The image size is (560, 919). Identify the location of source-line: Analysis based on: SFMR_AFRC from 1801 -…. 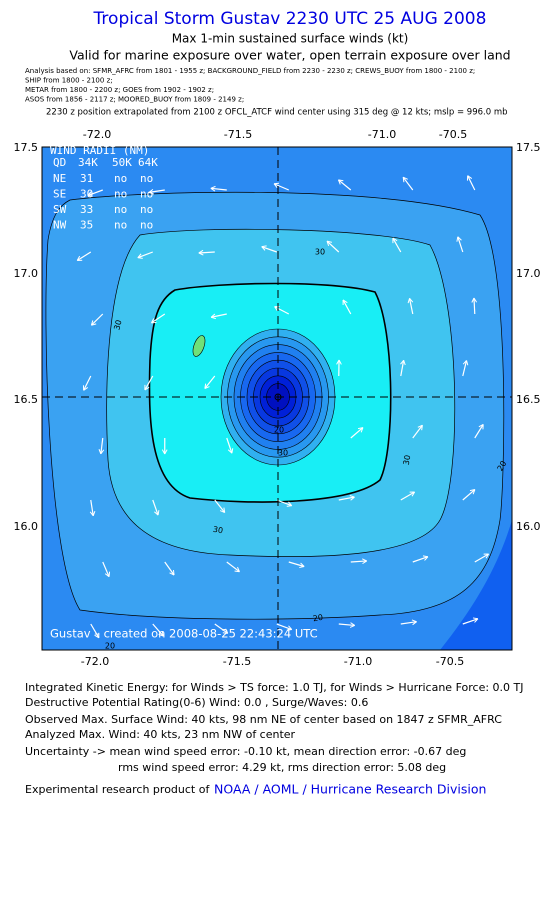
(250, 71).